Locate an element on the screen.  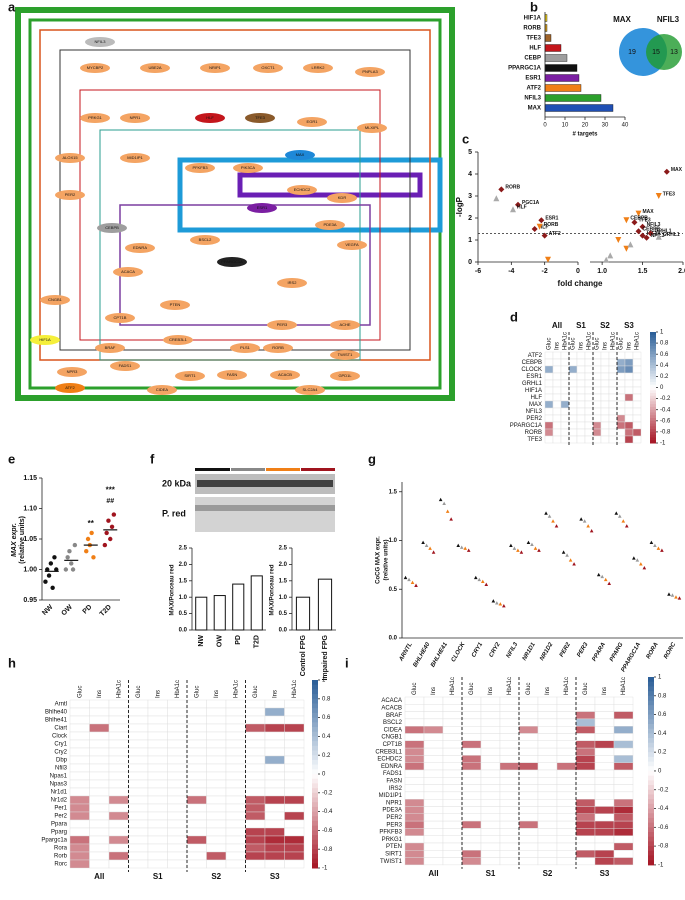
node-label: PPARGC1A is located at coordinates (232, 261).